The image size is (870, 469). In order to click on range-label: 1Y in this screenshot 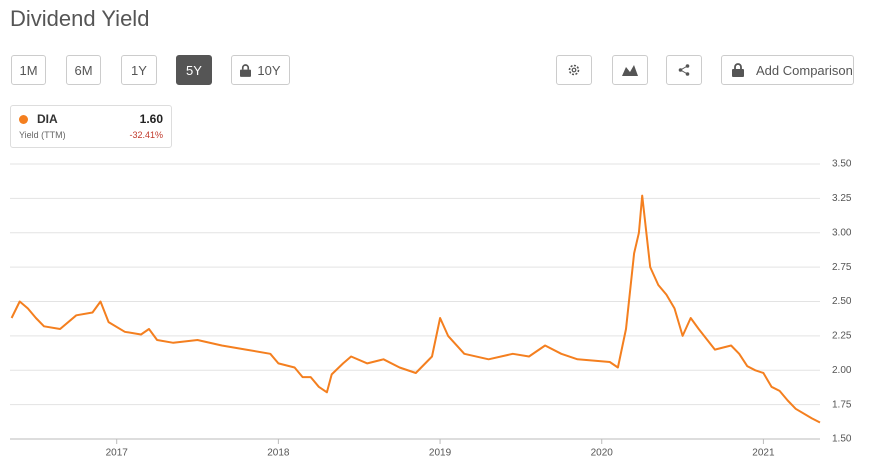, I will do `click(139, 70)`.